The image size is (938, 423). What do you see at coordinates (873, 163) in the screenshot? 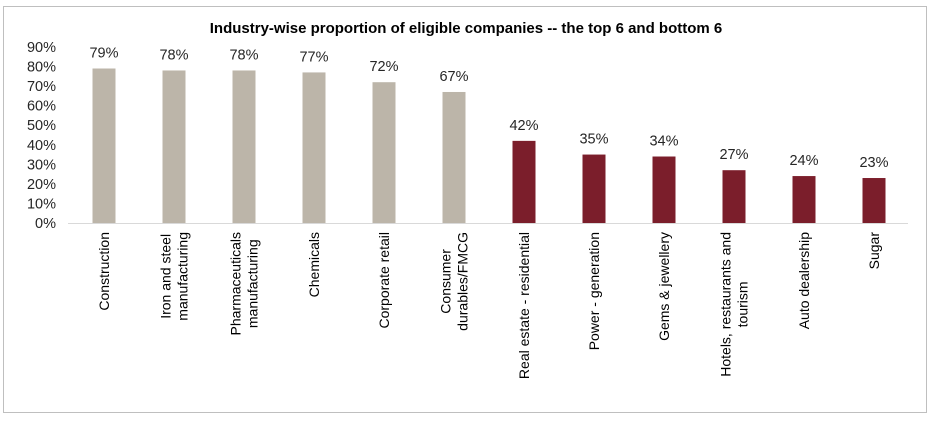
I see `data-label: 23%` at bounding box center [873, 163].